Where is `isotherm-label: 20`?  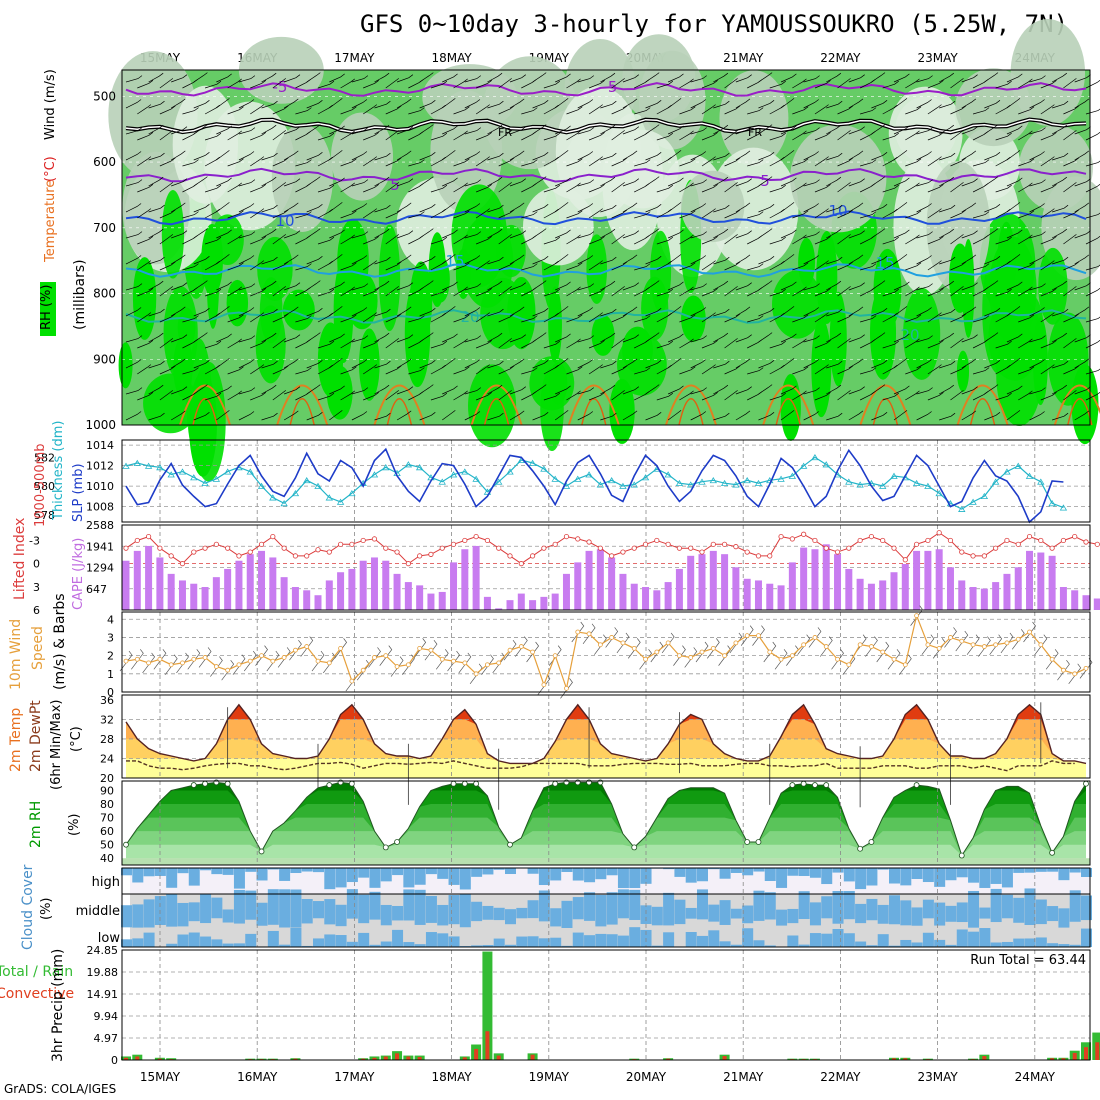
isotherm-label: 20 is located at coordinates (469, 317).